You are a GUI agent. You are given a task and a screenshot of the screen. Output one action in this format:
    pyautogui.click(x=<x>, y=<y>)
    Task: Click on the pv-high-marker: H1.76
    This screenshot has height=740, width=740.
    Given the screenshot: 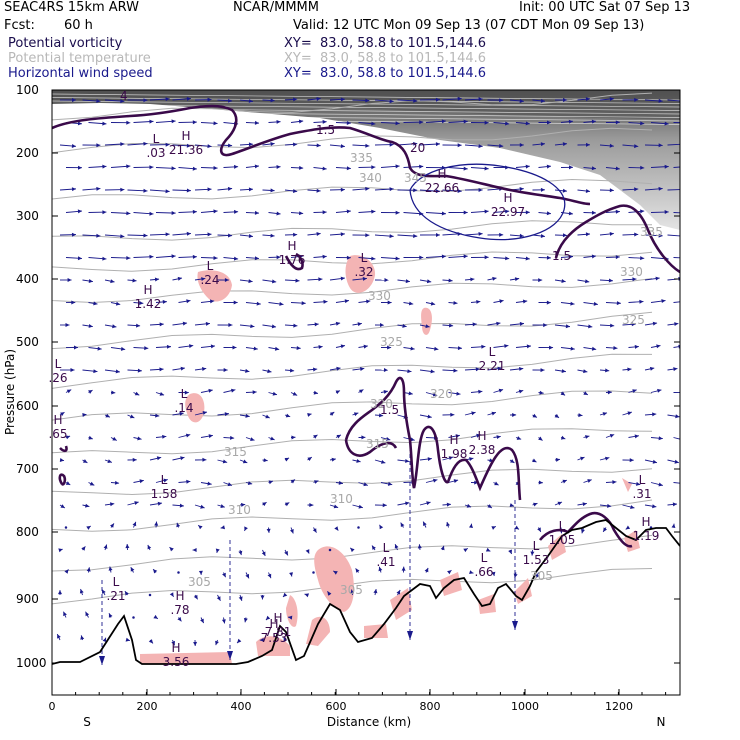 What is the action you would take?
    pyautogui.click(x=292, y=253)
    